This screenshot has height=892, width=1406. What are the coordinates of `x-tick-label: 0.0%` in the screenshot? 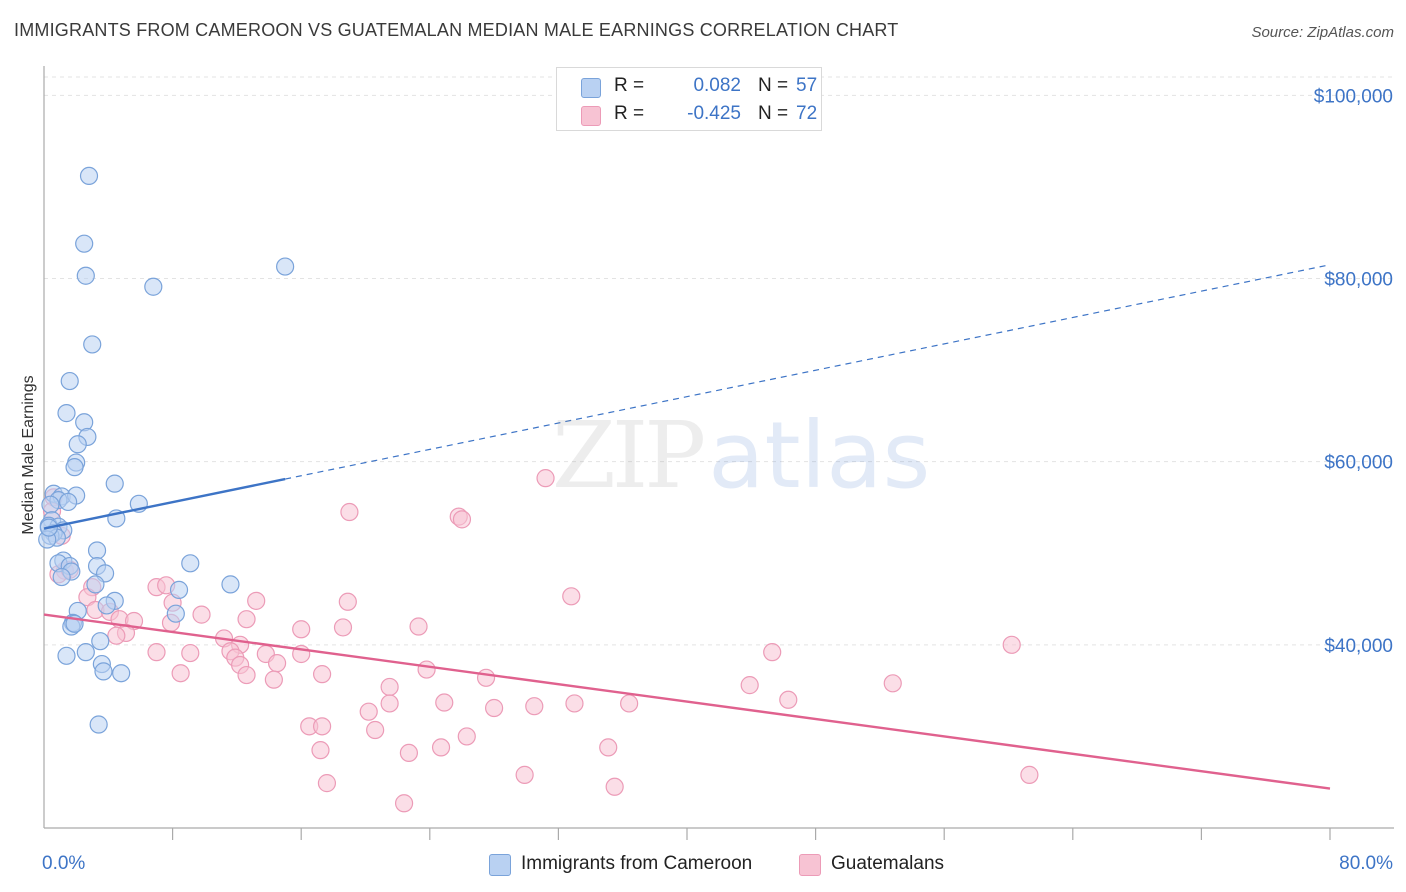 It's located at (63, 863).